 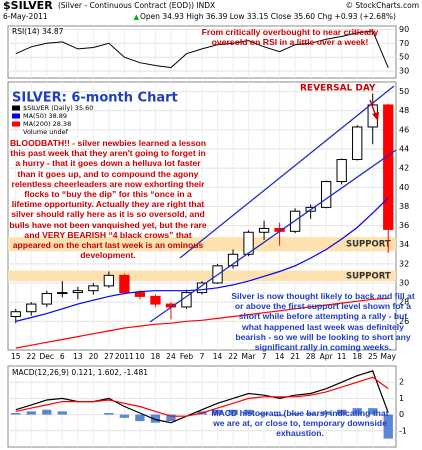 I want to click on x-tick-label: 20, so click(x=94, y=356).